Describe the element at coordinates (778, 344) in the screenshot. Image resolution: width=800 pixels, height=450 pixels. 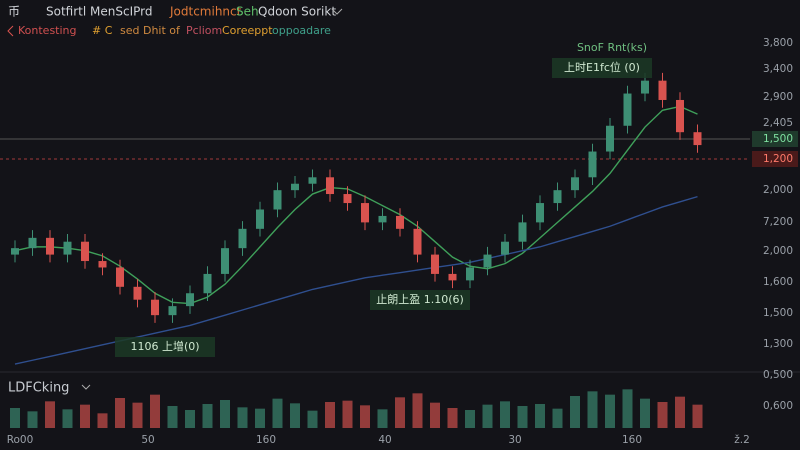
I see `price-axis-label: 1,300` at that location.